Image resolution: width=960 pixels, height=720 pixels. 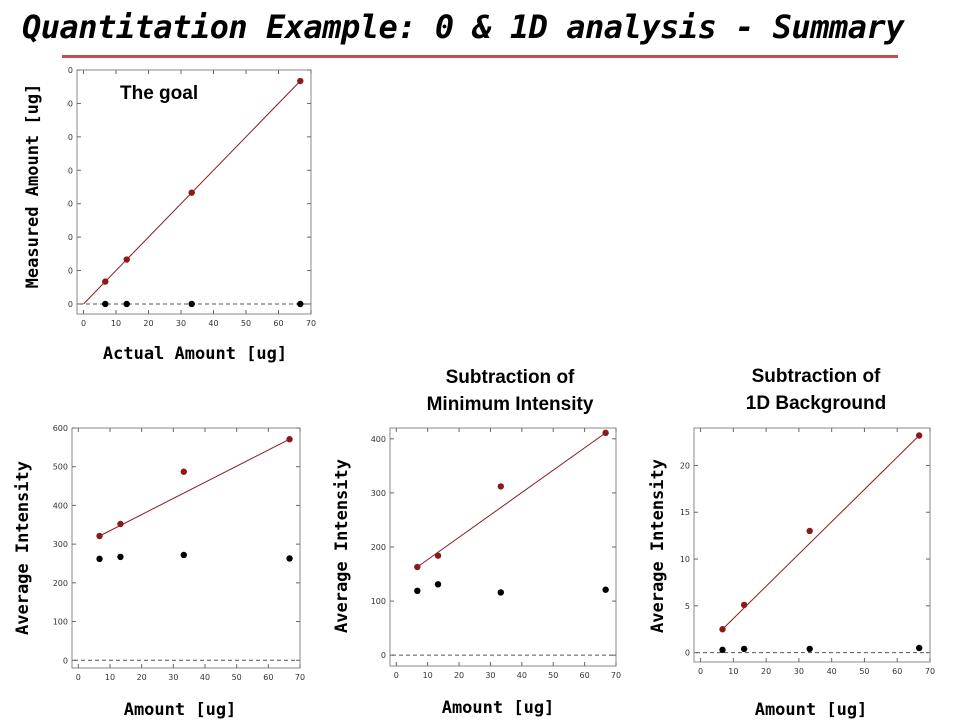 I want to click on chart-1d-xlabel: Amount [ug], so click(x=811, y=710).